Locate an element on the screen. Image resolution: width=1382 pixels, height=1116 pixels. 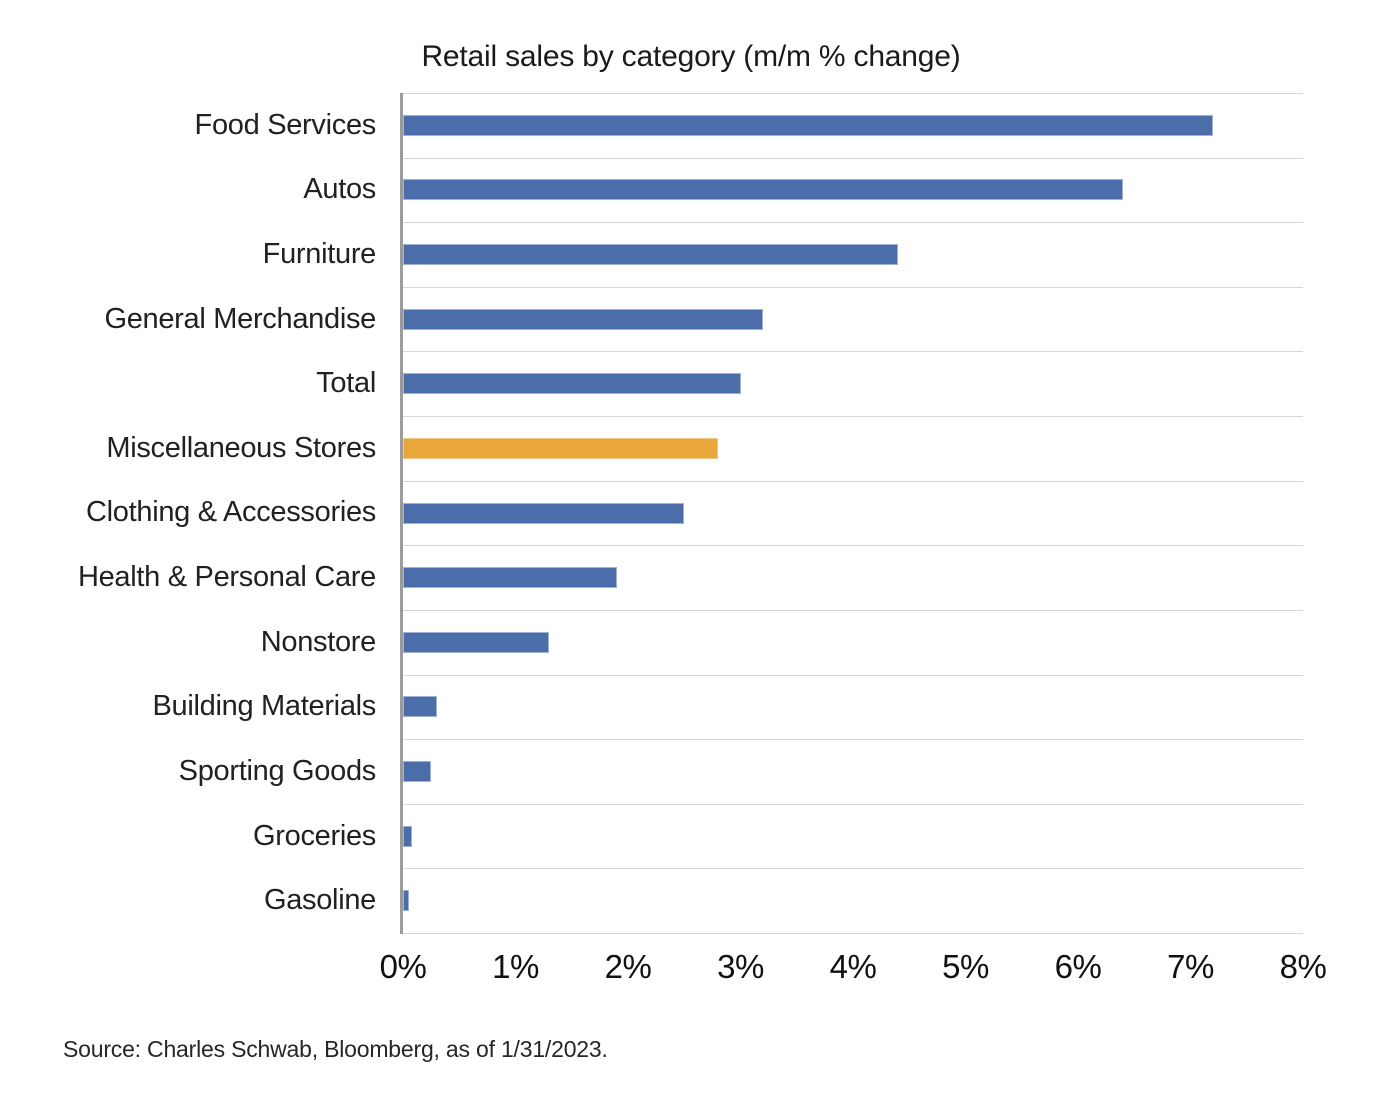
bar-clothing-accessories is located at coordinates (544, 513).